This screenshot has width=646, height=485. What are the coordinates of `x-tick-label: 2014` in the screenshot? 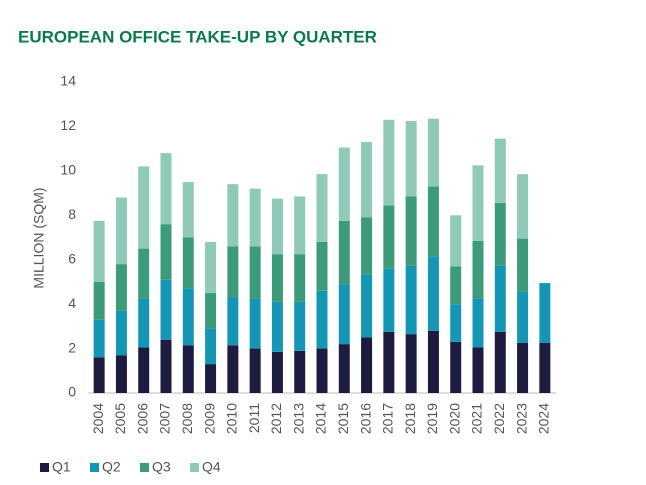 It's located at (321, 418).